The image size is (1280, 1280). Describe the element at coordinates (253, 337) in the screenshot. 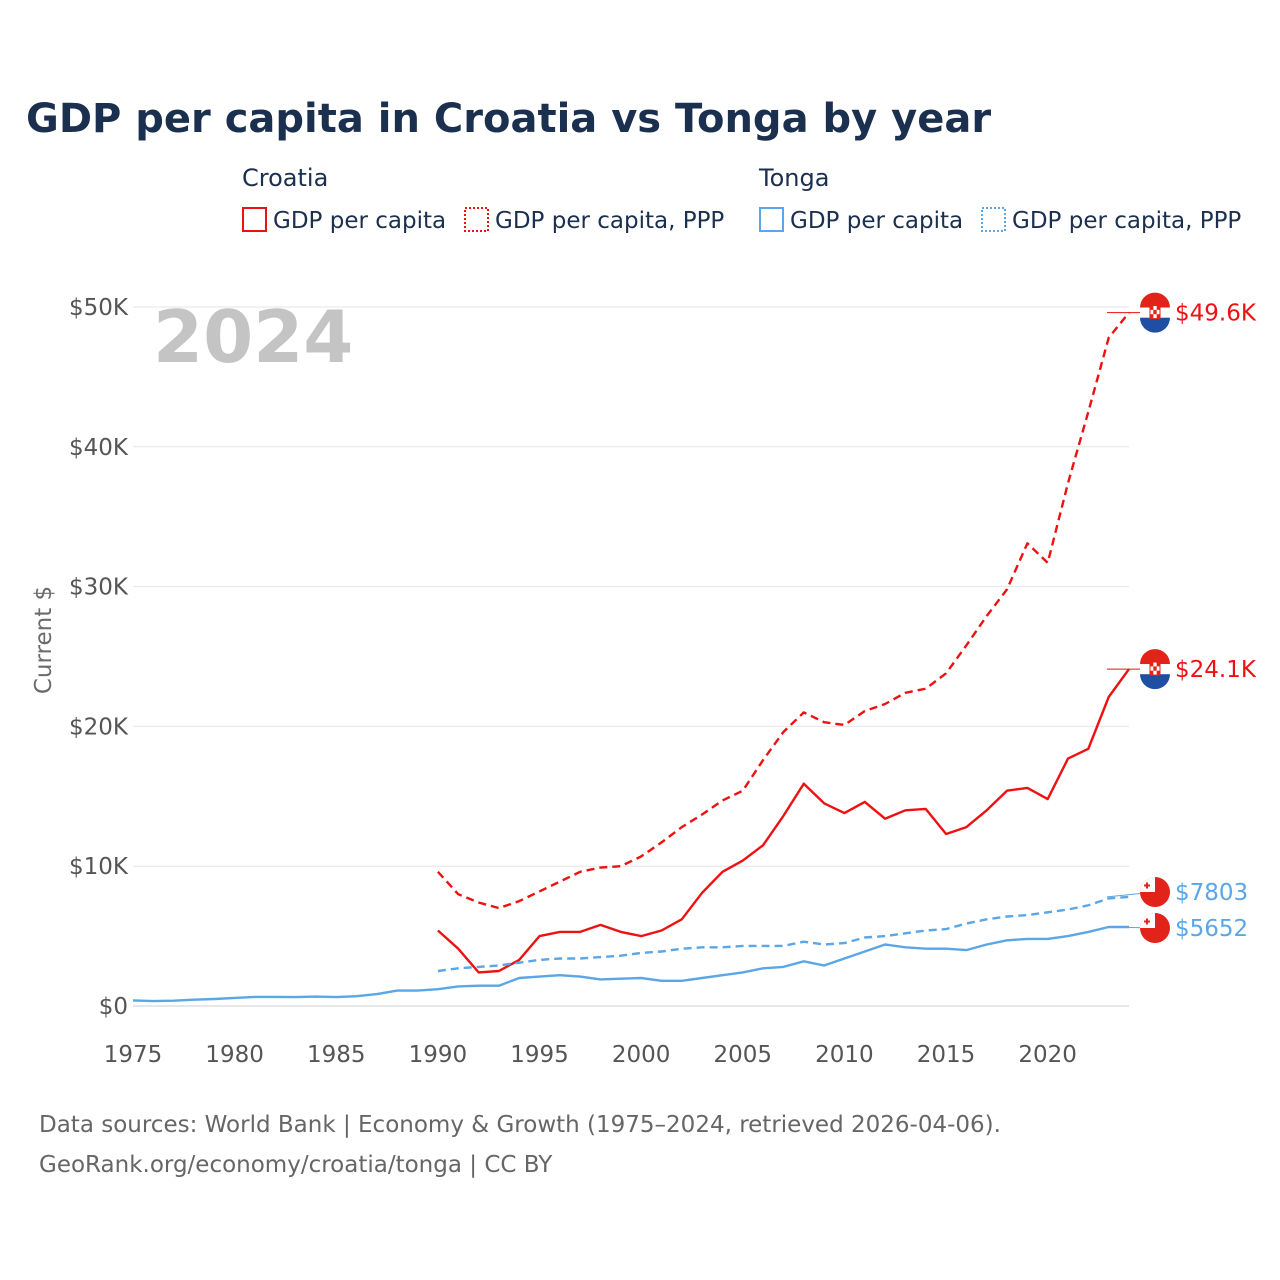

I see `year-watermark: 2024` at that location.